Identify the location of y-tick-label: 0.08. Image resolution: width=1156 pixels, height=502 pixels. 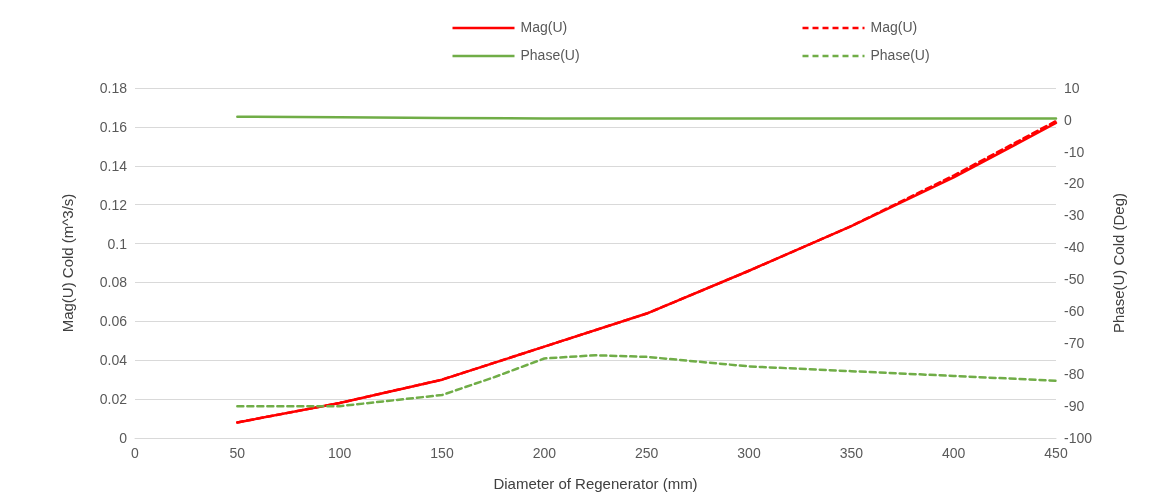
(113, 282).